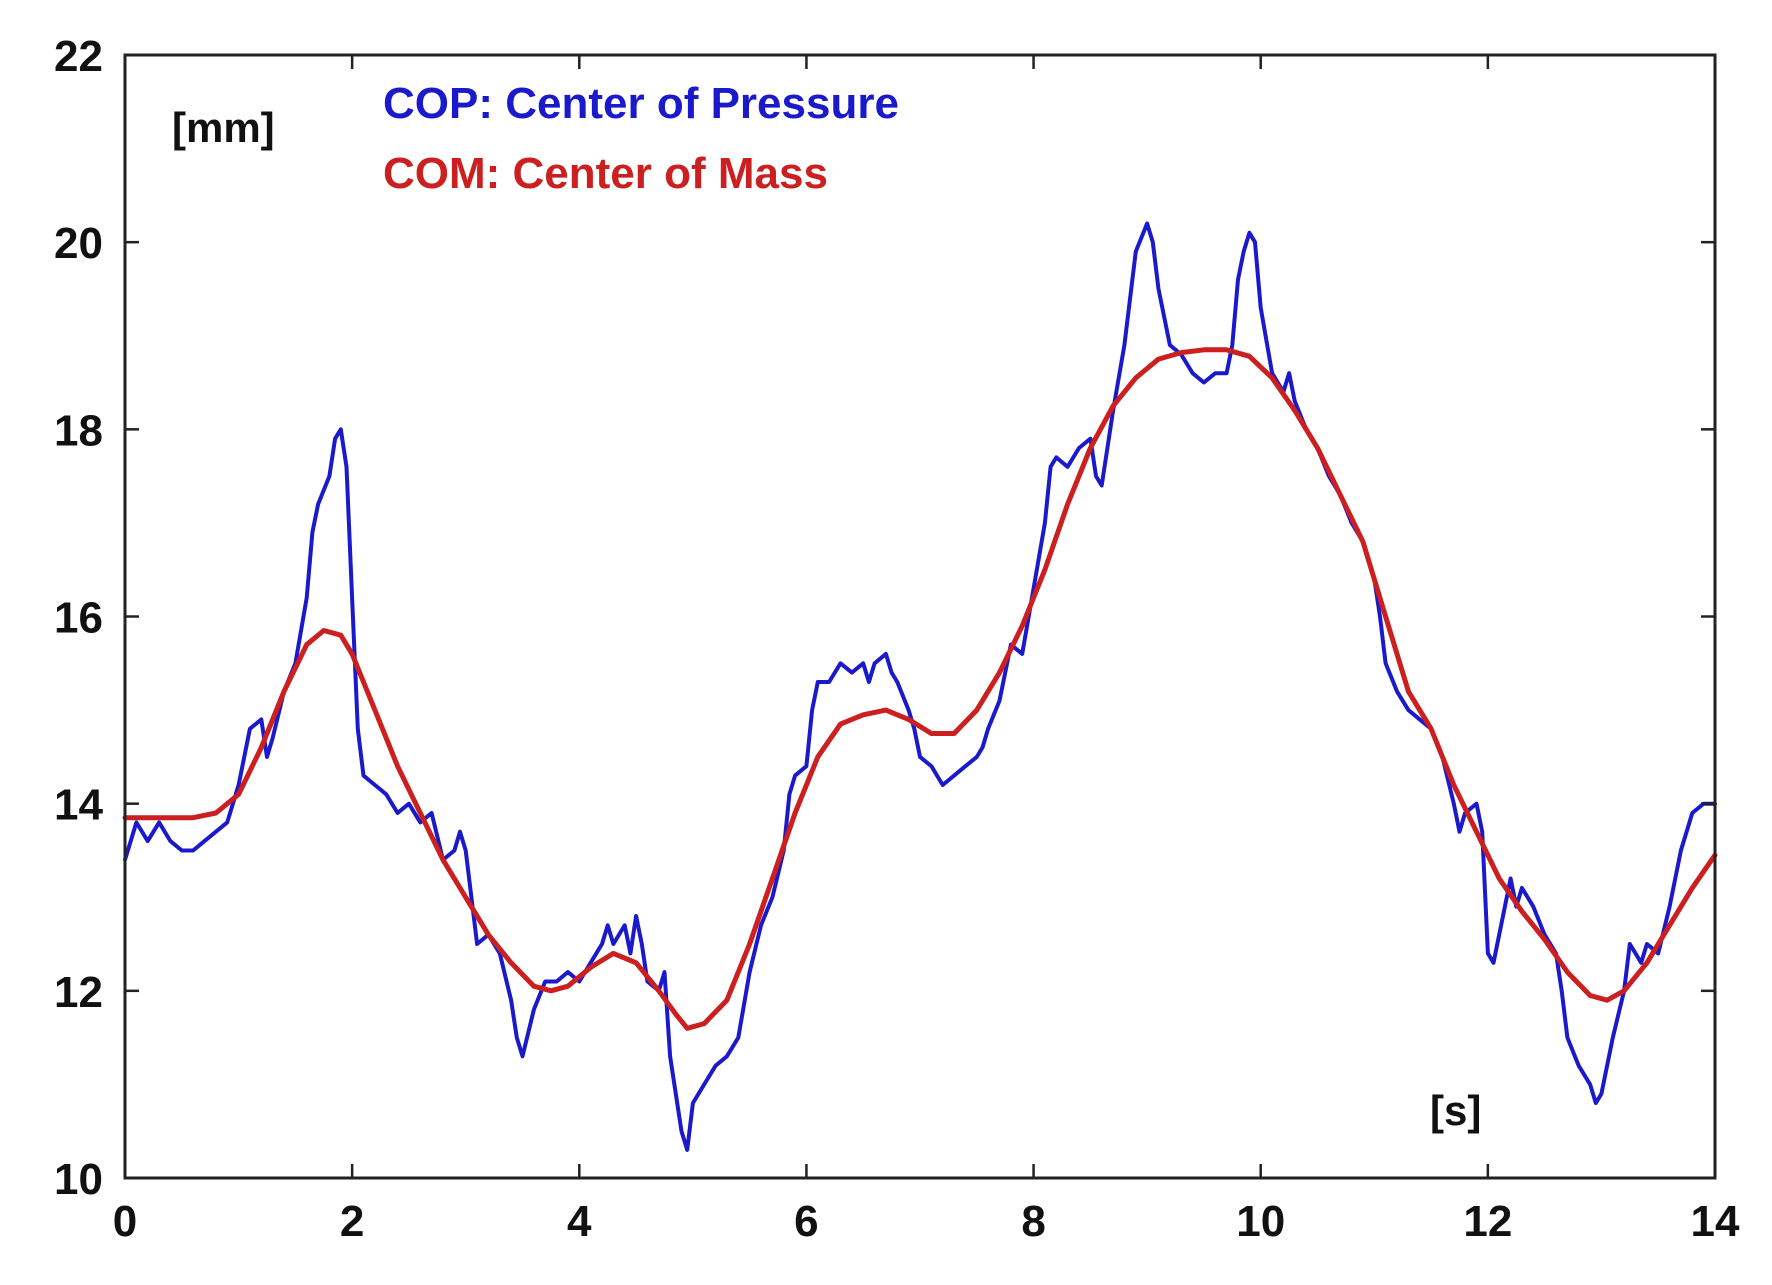  I want to click on x-tick-label: 0, so click(125, 1221).